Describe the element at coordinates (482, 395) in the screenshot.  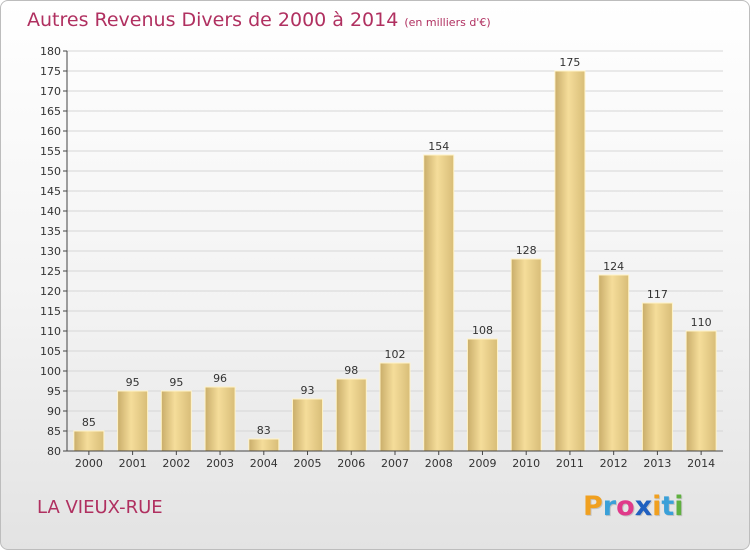
I see `bar-2009` at that location.